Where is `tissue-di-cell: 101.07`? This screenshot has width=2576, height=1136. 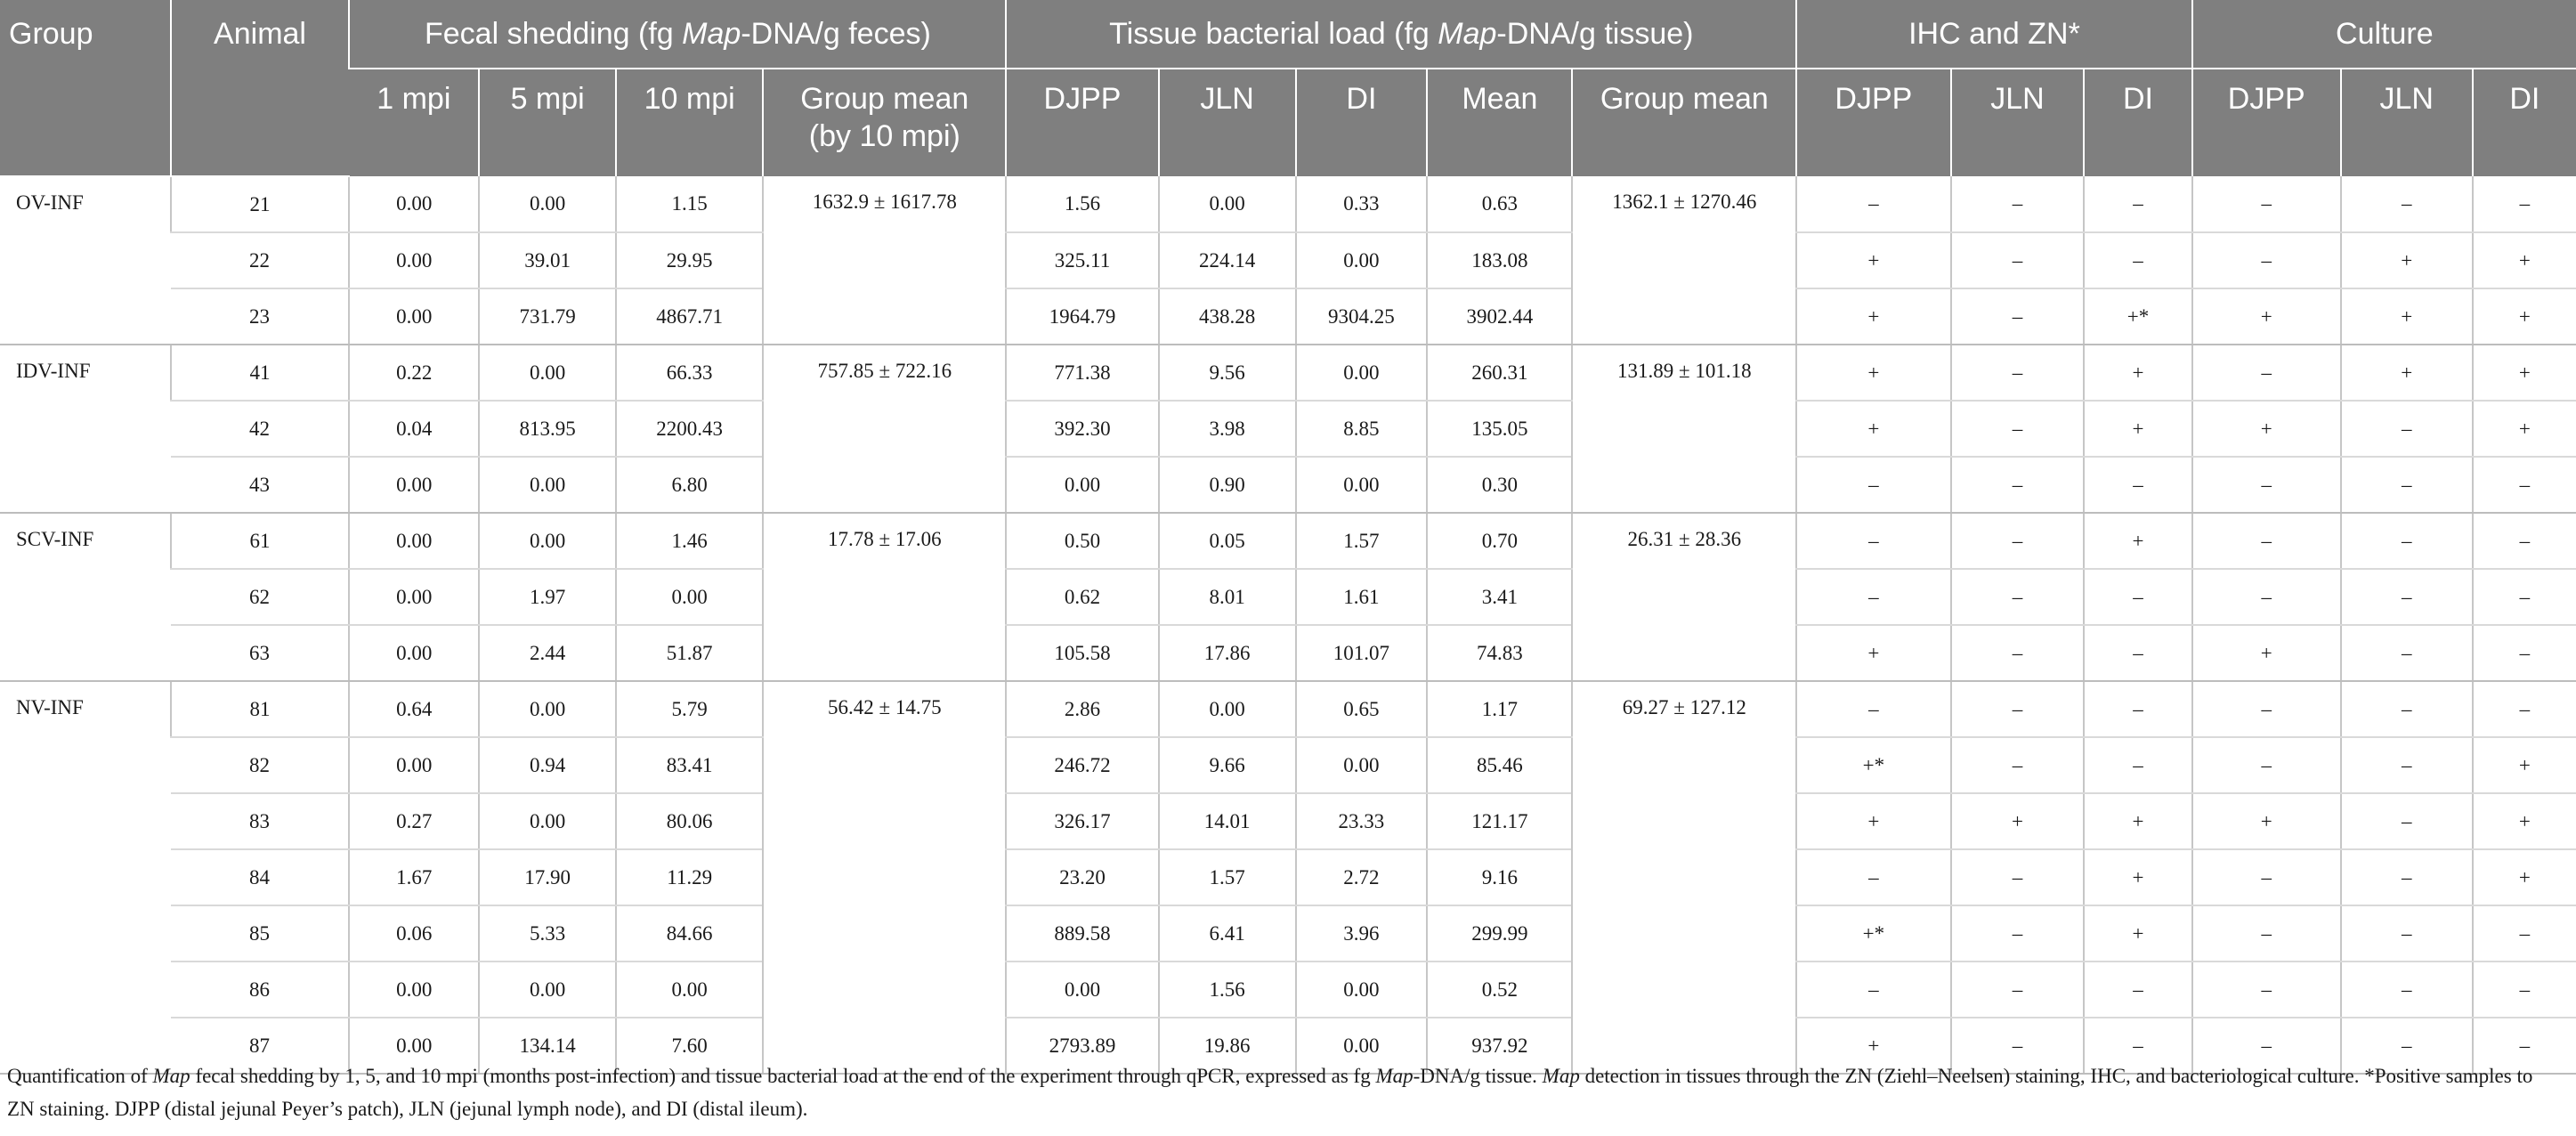
tissue-di-cell: 101.07 is located at coordinates (1361, 653).